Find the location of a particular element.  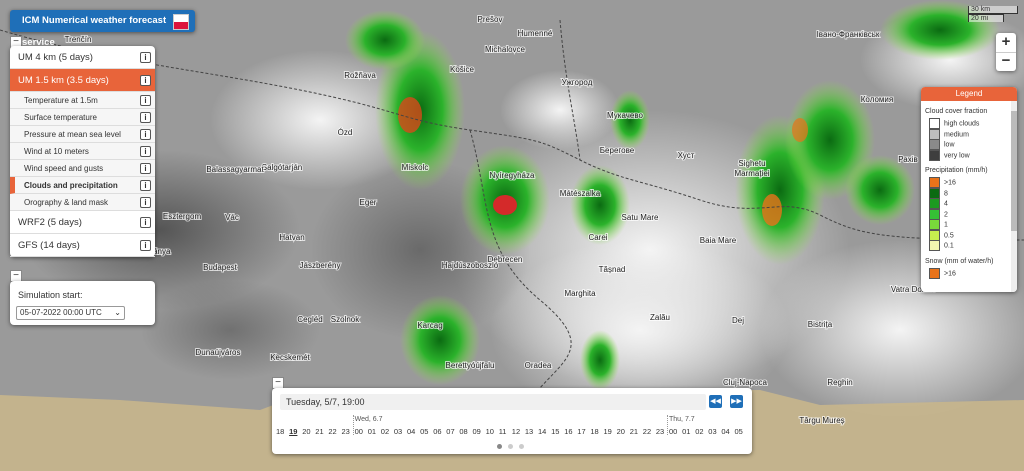

model-item: GFS (14 days) i is located at coordinates (82, 245).